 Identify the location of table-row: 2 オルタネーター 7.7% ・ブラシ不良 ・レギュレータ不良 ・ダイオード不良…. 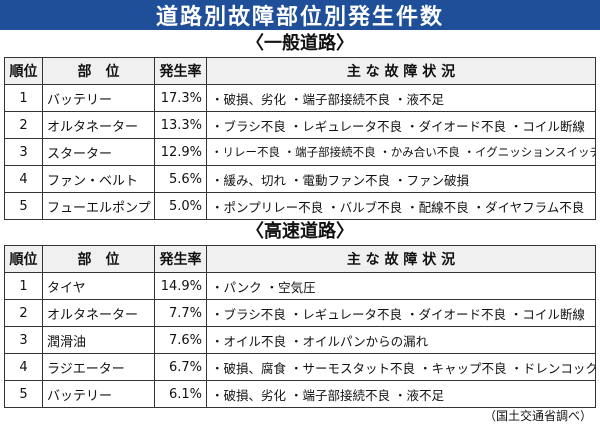
(300, 313).